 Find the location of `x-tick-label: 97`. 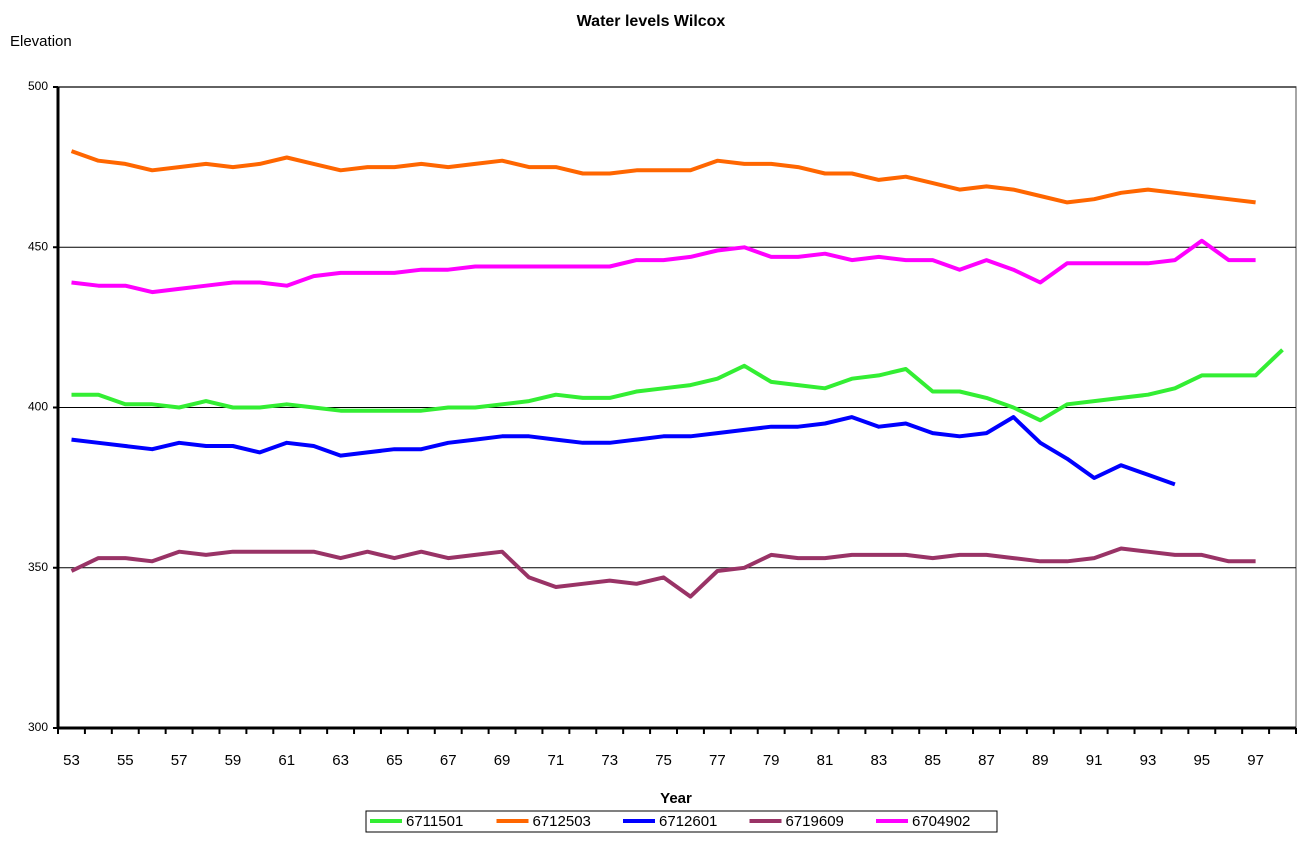

x-tick-label: 97 is located at coordinates (1255, 760).